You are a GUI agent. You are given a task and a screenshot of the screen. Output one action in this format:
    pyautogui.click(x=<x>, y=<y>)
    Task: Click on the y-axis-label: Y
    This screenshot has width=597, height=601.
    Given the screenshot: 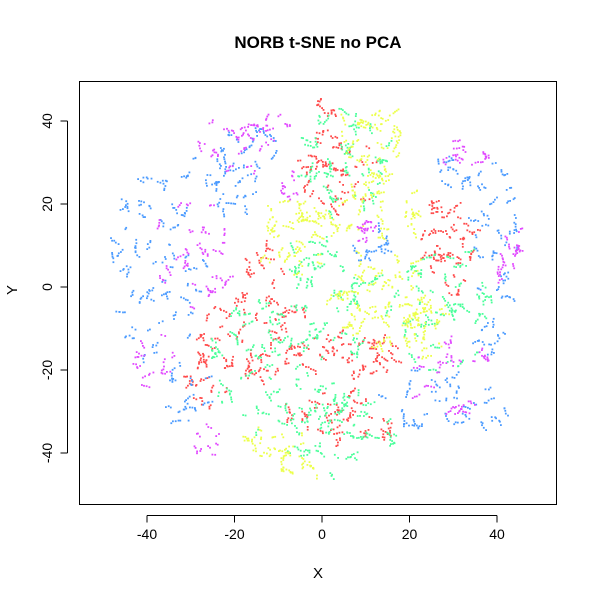 What is the action you would take?
    pyautogui.click(x=12, y=290)
    